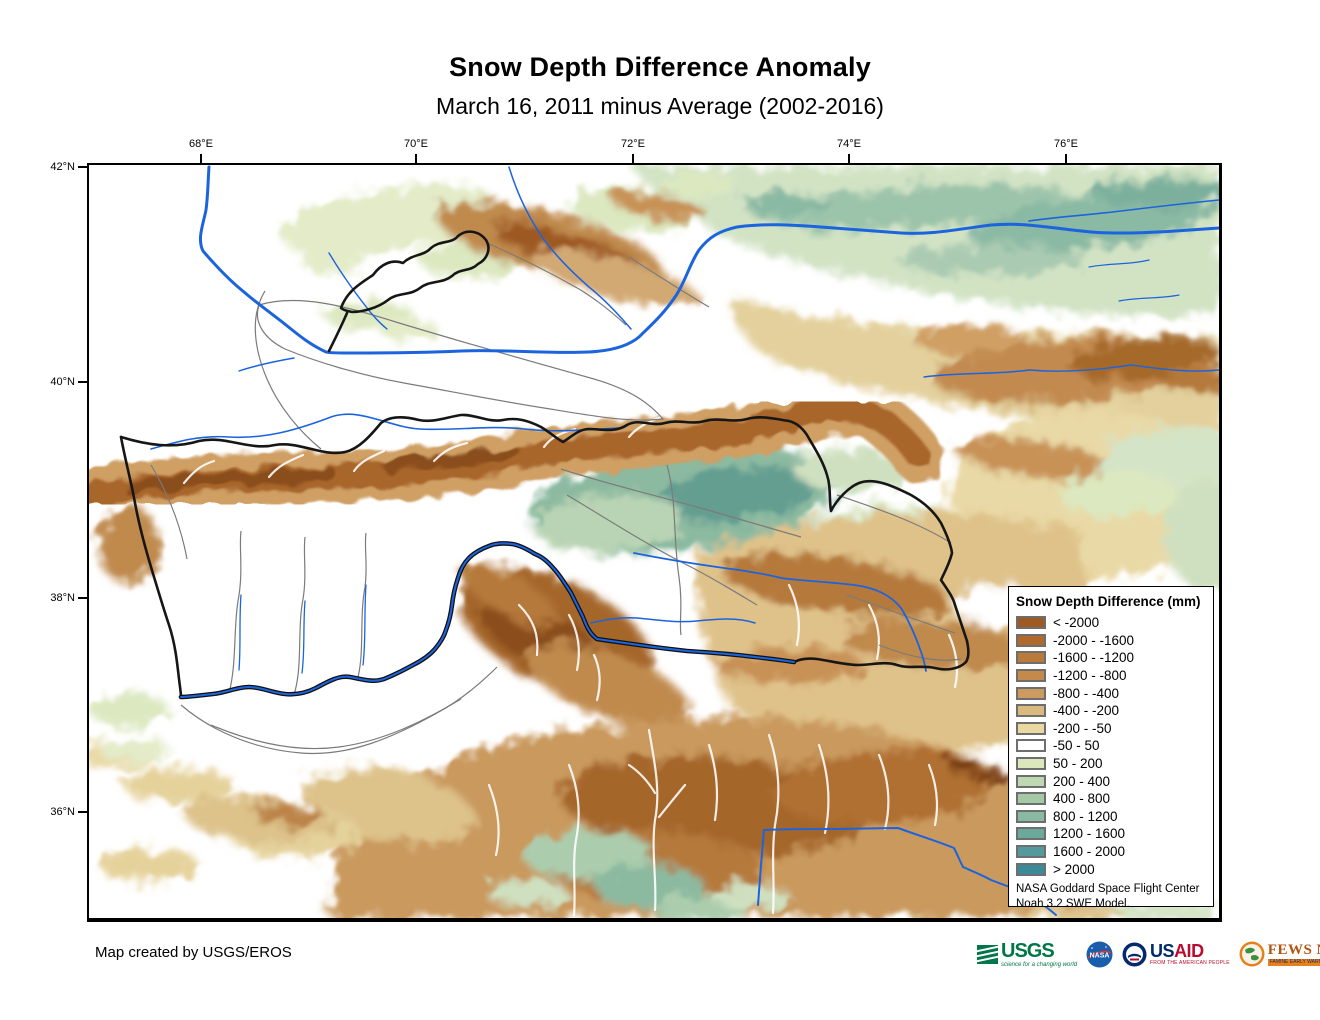 Image resolution: width=1320 pixels, height=1020 pixels. I want to click on legend-row: -800 - -400, so click(1111, 693).